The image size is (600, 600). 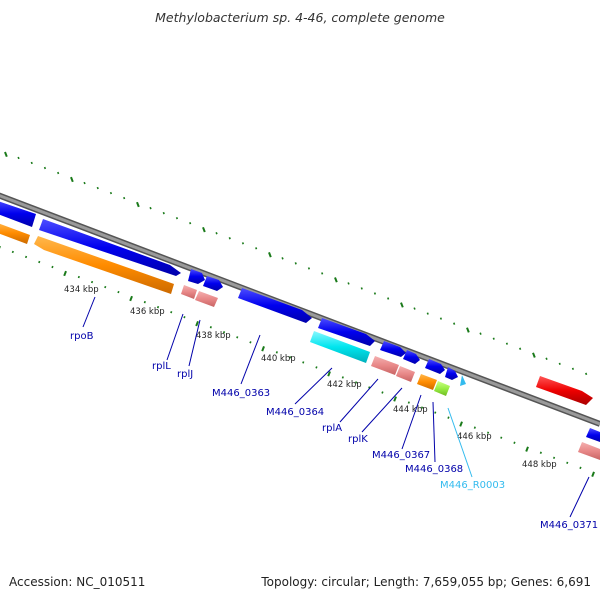 I want to click on scale-label: 448 kbp, so click(x=539, y=465).